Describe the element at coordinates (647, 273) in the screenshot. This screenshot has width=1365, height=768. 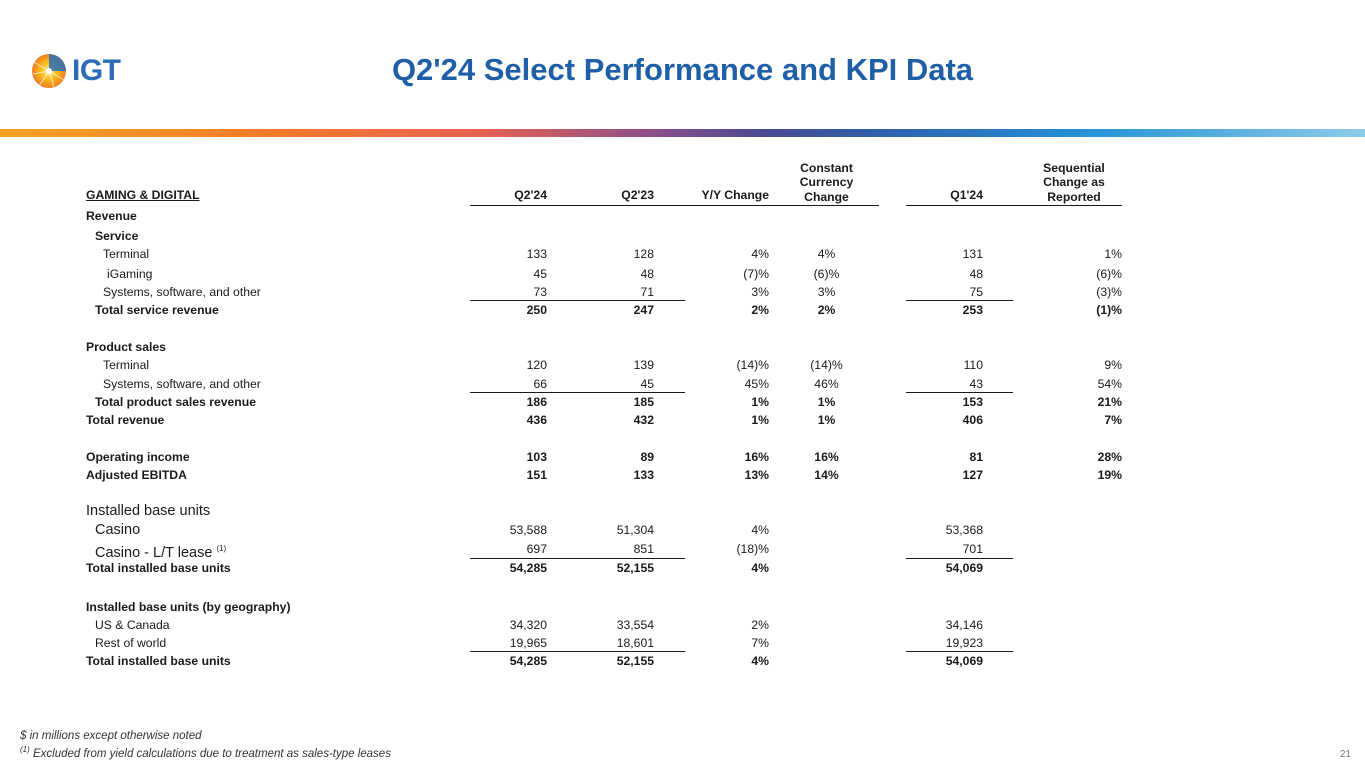
I see `cell-q2-23: 48` at that location.